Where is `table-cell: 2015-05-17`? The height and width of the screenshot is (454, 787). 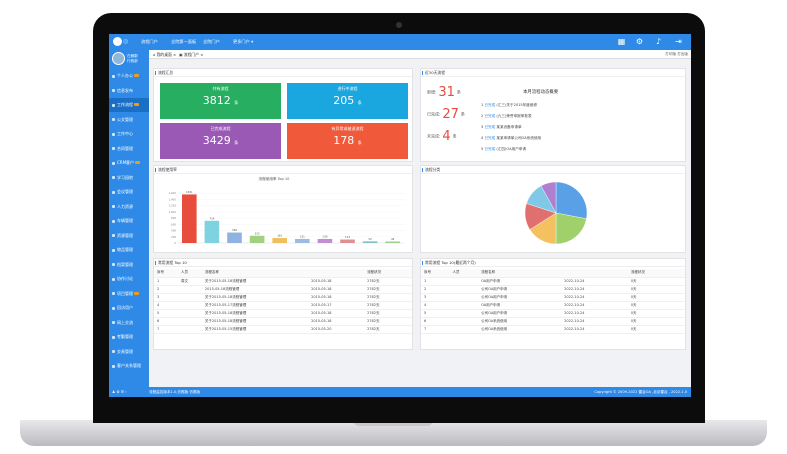 table-cell: 2015-05-17 is located at coordinates (321, 305).